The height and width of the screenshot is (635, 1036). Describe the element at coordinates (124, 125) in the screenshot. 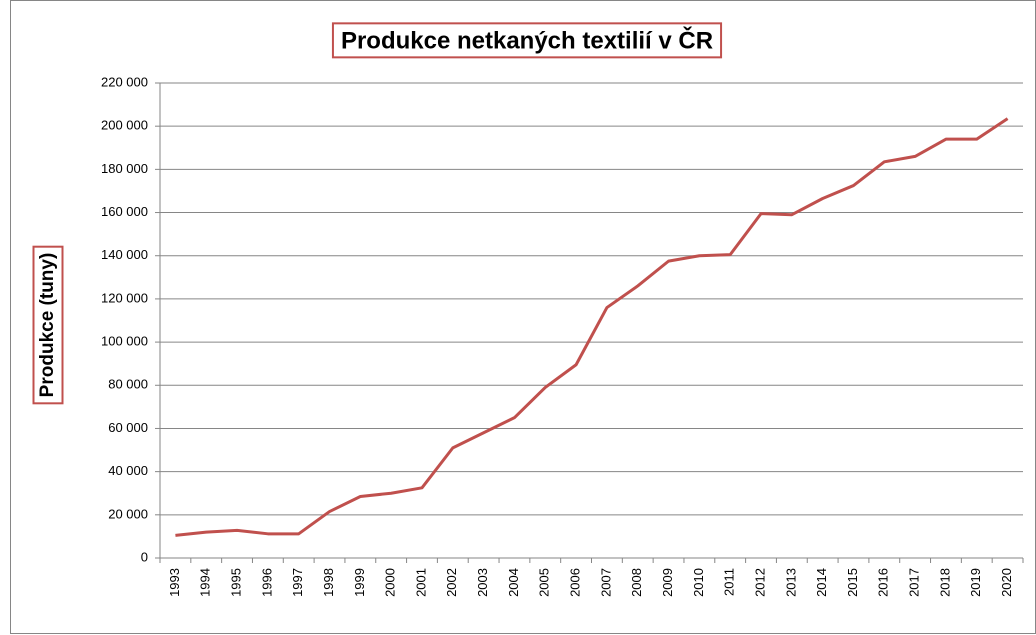

I see `y-tick-label: 200 000` at that location.